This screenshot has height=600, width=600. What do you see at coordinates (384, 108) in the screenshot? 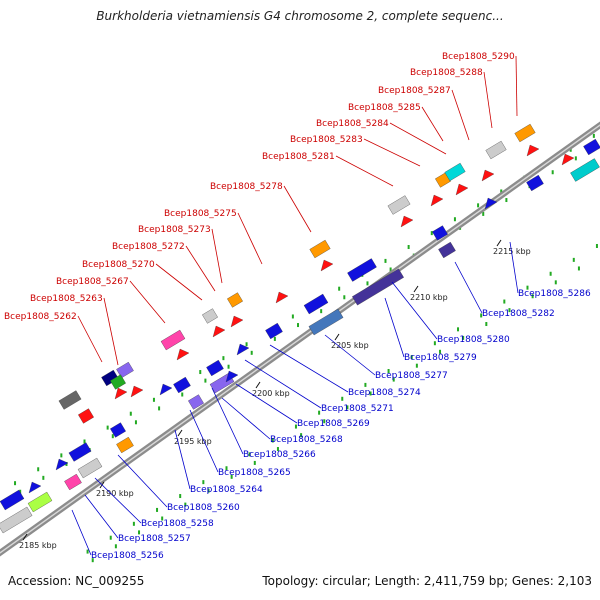
I see `gene-label-top: Bcep1808_5285` at bounding box center [384, 108].